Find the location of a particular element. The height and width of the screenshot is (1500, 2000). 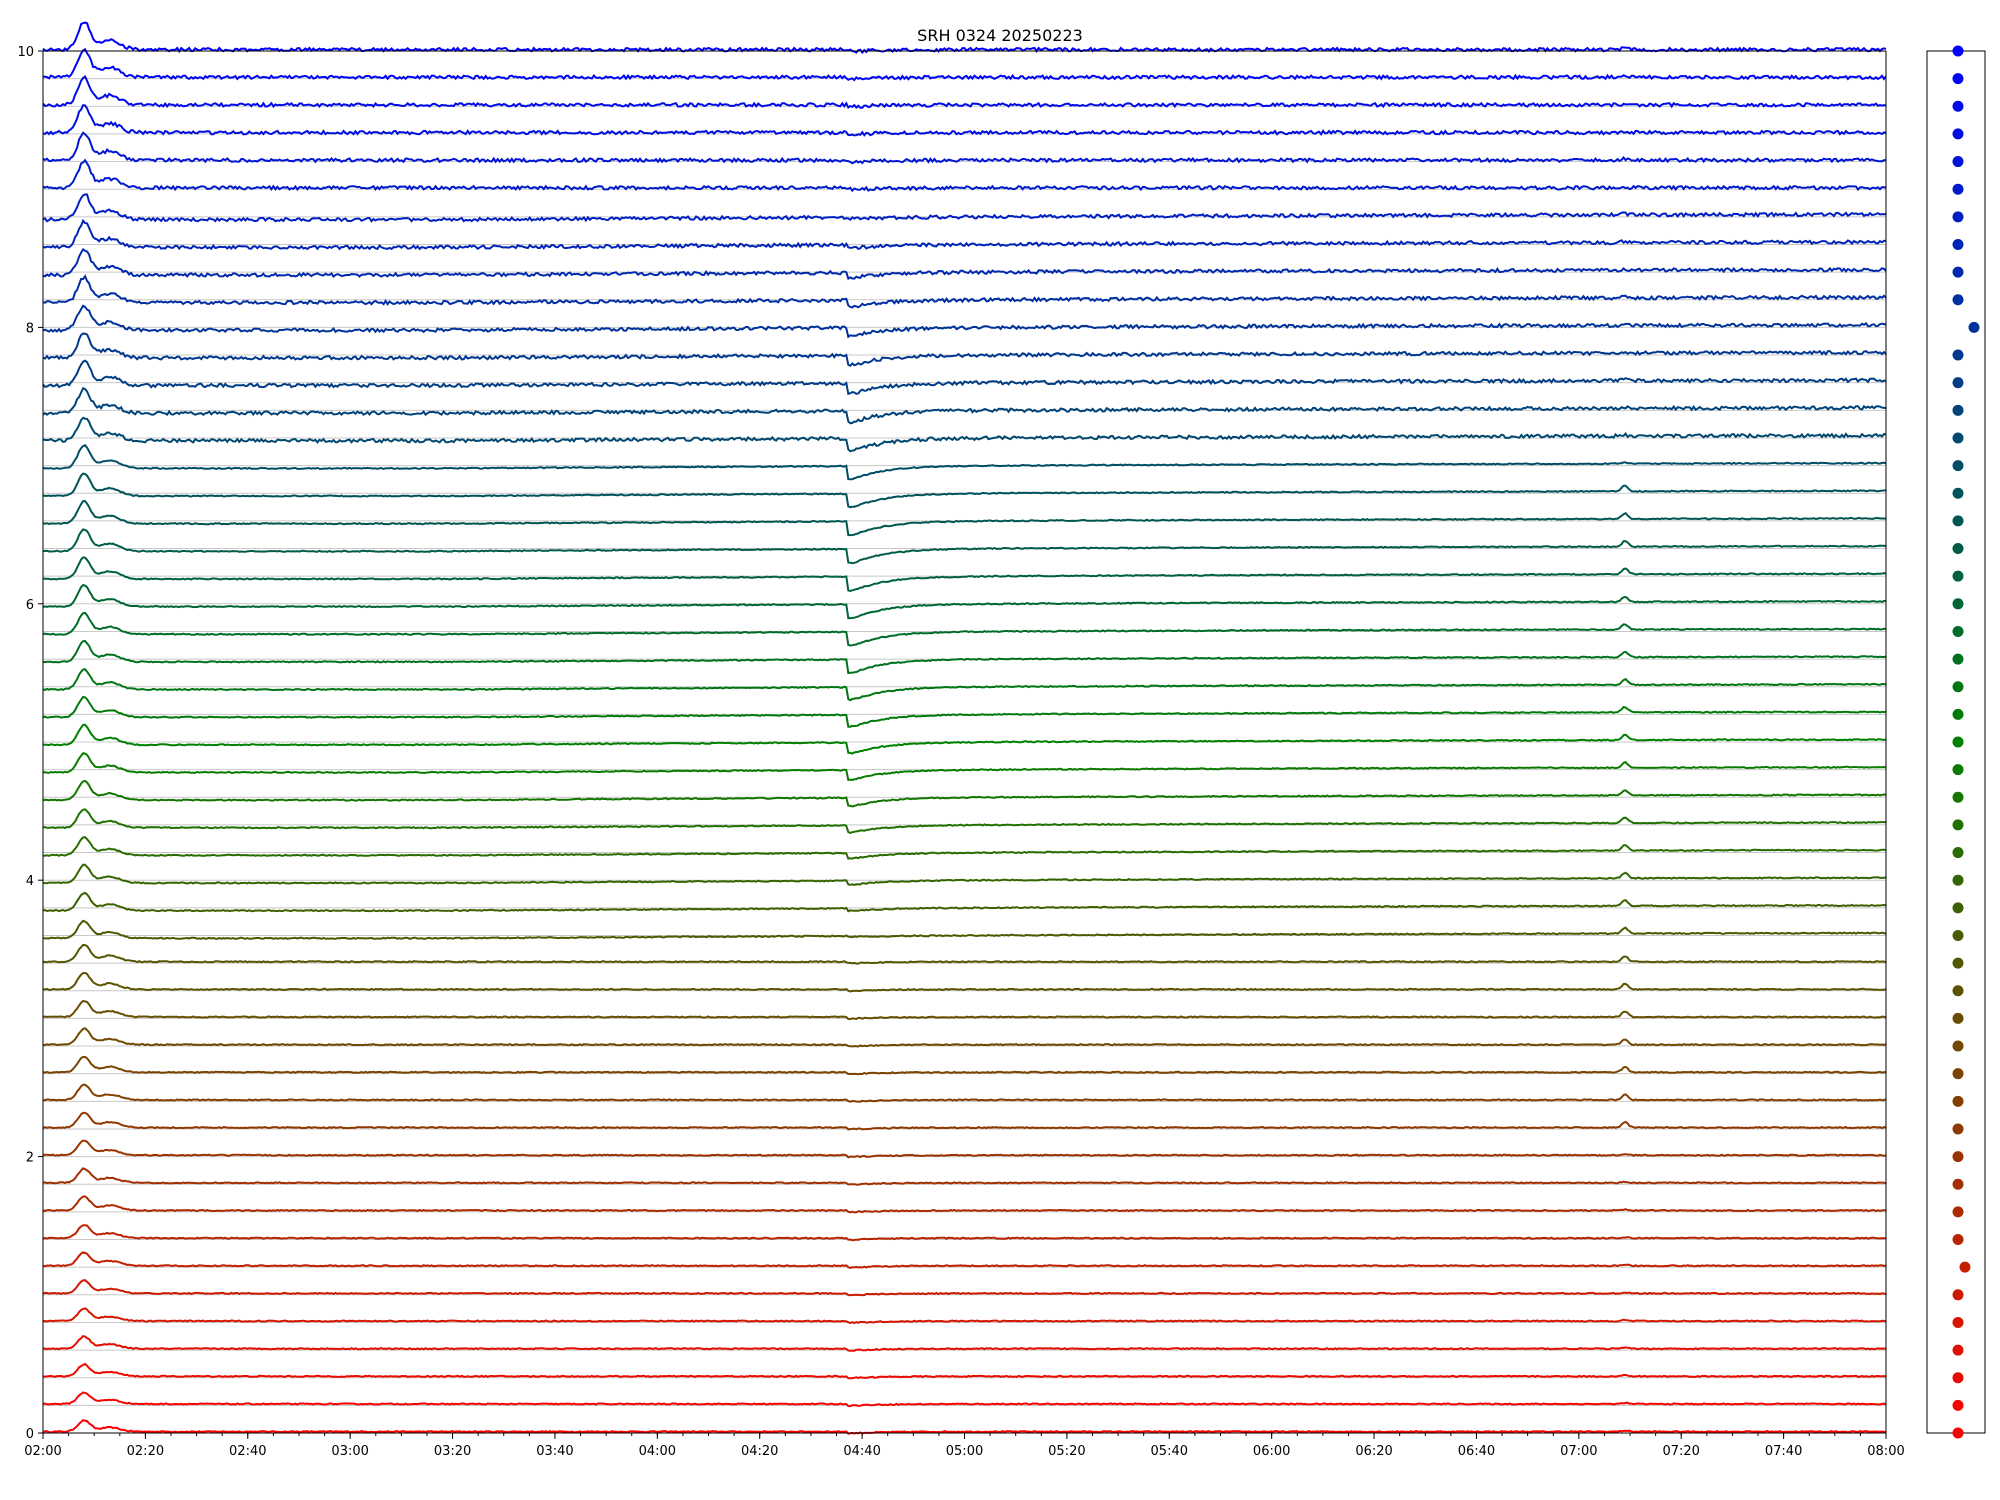

xtick-label: 02:20 is located at coordinates (145, 1451).